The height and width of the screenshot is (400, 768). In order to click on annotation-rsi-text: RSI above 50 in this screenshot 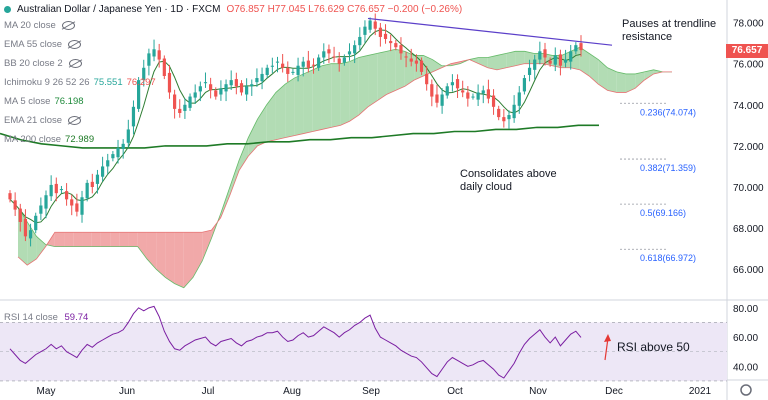, I will do `click(653, 347)`.